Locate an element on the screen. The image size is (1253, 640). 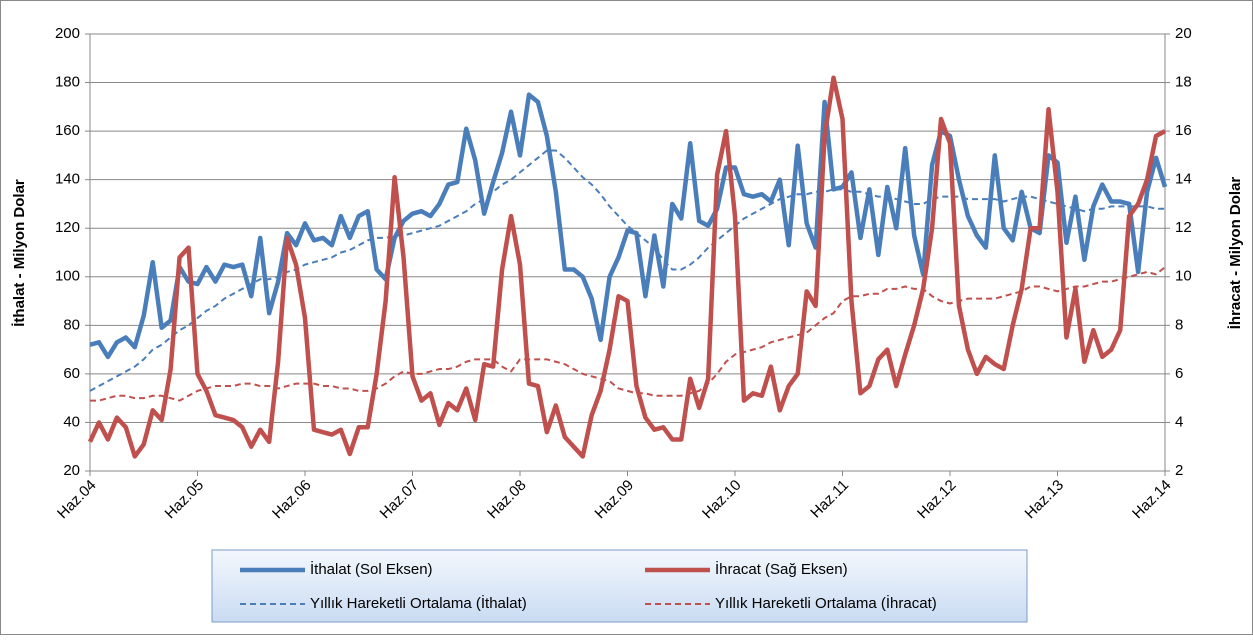
legend-label: Yıllık Hareketli Ortalama (İhracat) is located at coordinates (826, 603).